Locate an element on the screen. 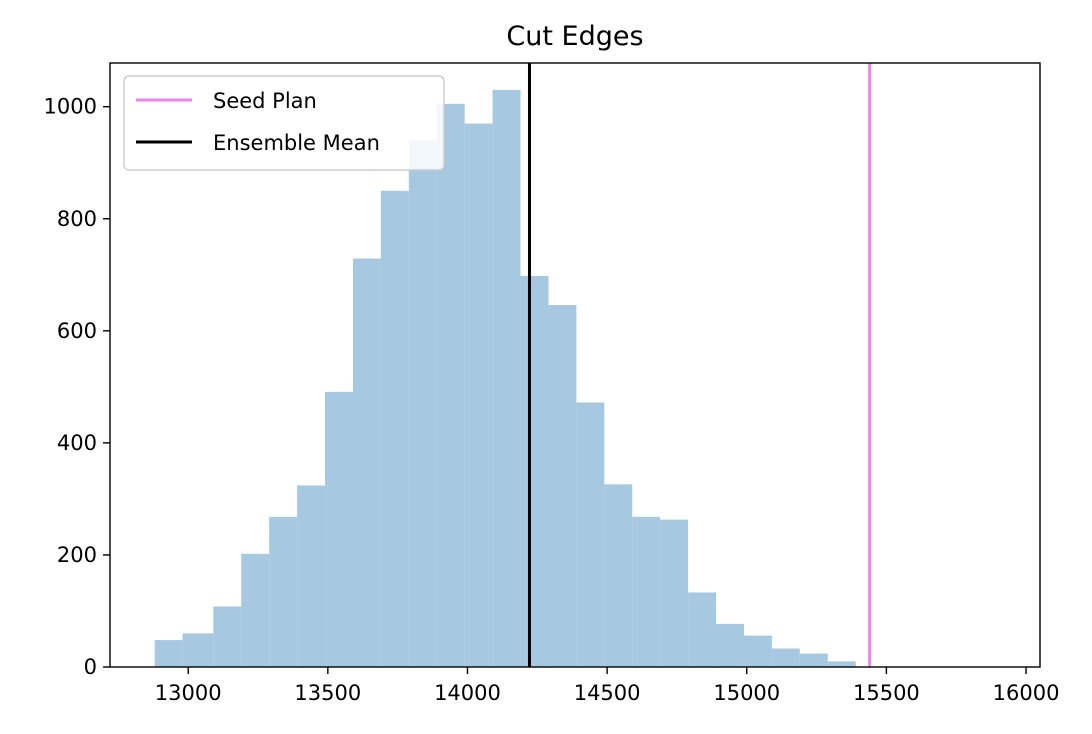 The width and height of the screenshot is (1092, 734). x-tick-label-1: 13500 is located at coordinates (327, 693).